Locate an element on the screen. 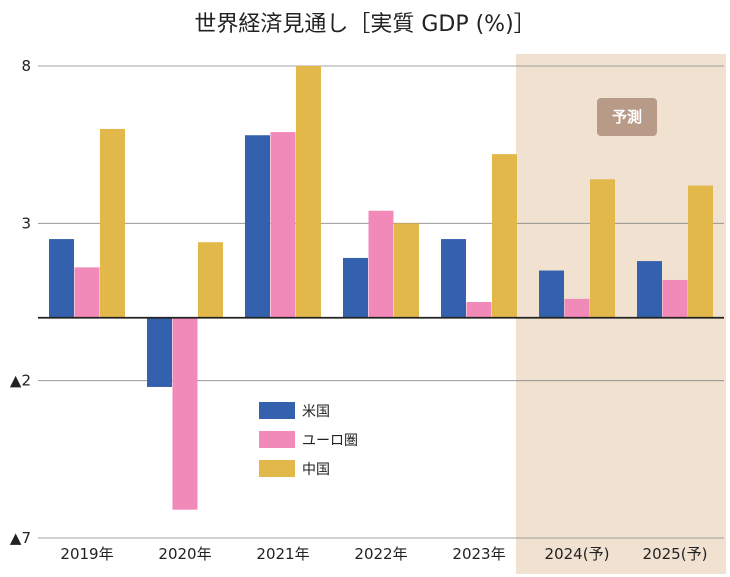 The height and width of the screenshot is (577, 730). x-tick-label: 2025(予) is located at coordinates (675, 554).